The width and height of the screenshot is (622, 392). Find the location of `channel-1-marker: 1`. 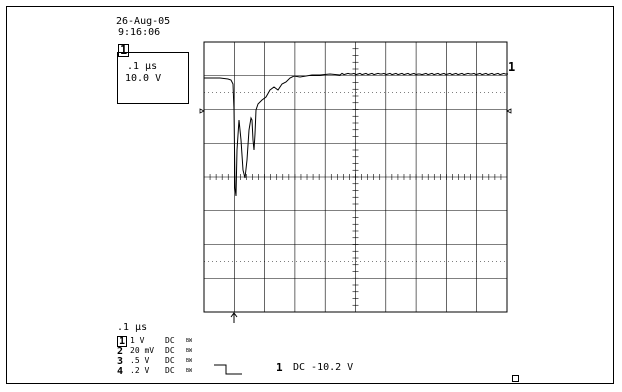

channel-1-marker: 1 is located at coordinates (124, 50).